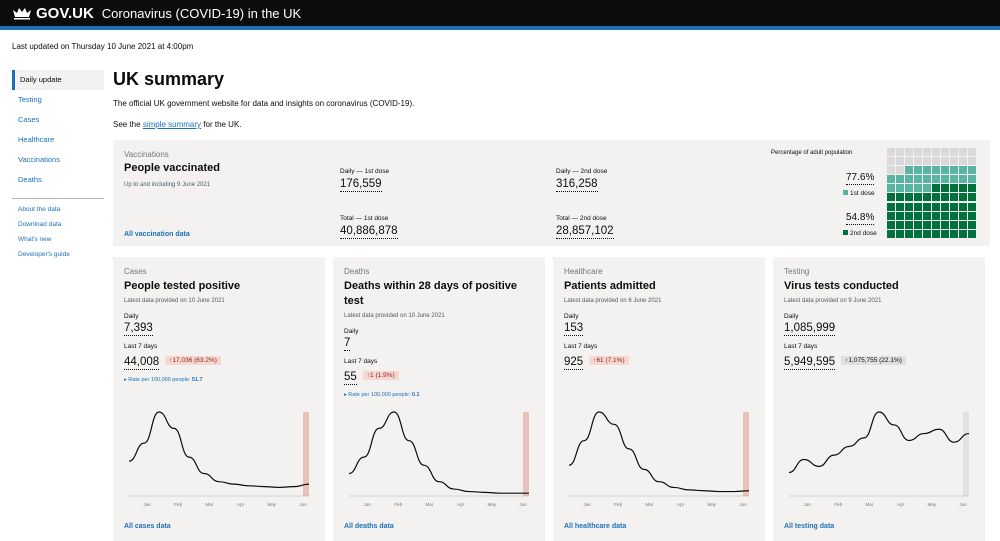 The width and height of the screenshot is (1000, 541). Describe the element at coordinates (810, 329) in the screenshot. I see `testing-daily-value: 1,085,999` at that location.